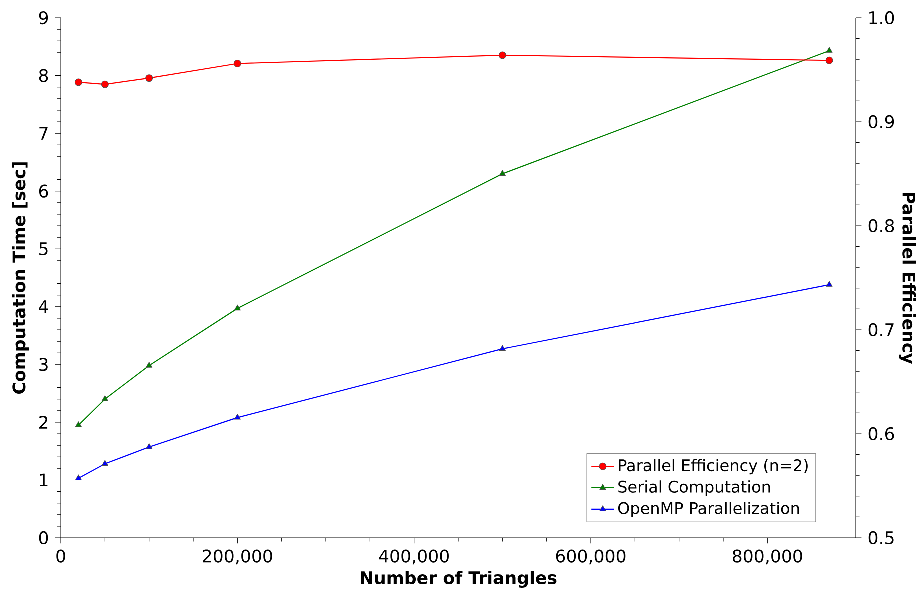 This screenshot has width=923, height=598. What do you see at coordinates (44, 422) in the screenshot?
I see `y-tick-label: 2` at bounding box center [44, 422].